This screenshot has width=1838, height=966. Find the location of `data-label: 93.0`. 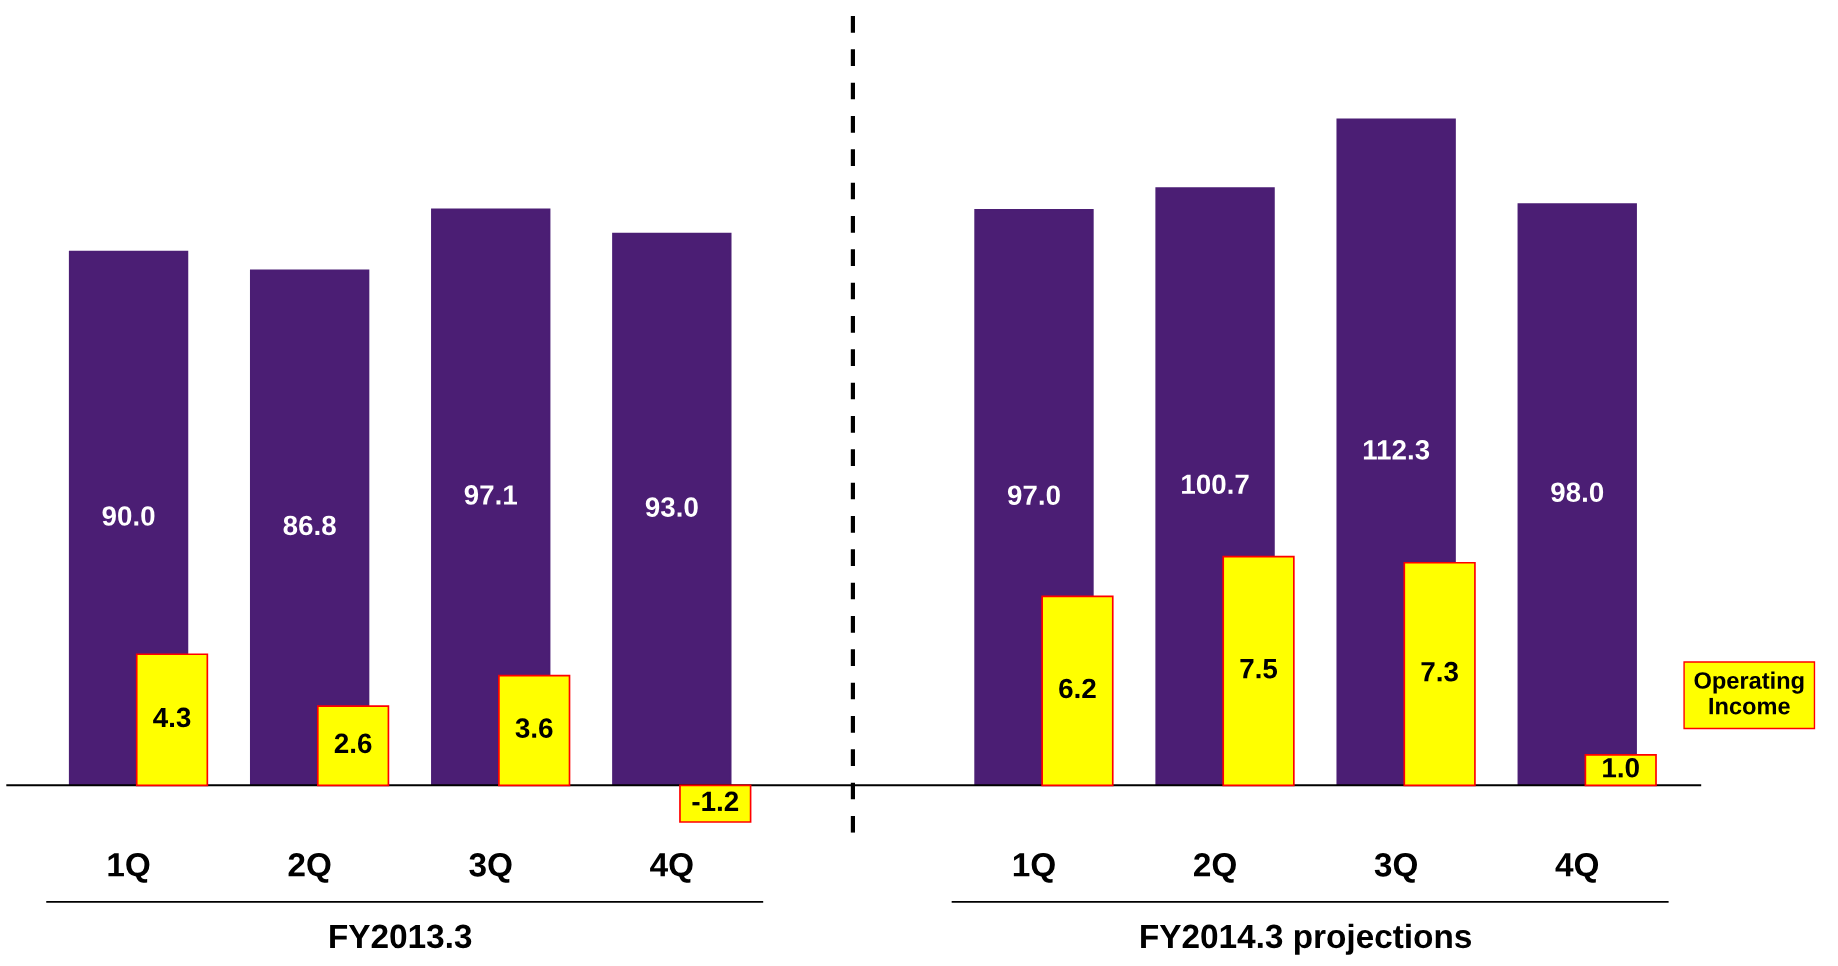

data-label: 93.0 is located at coordinates (671, 507).